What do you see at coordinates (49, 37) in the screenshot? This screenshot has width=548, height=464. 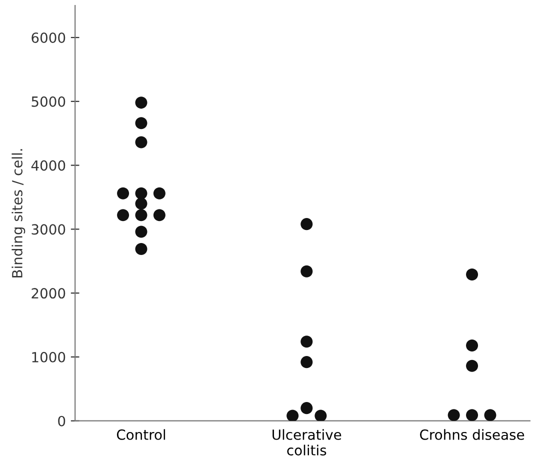 I see `y-tick-label: 6000` at bounding box center [49, 37].